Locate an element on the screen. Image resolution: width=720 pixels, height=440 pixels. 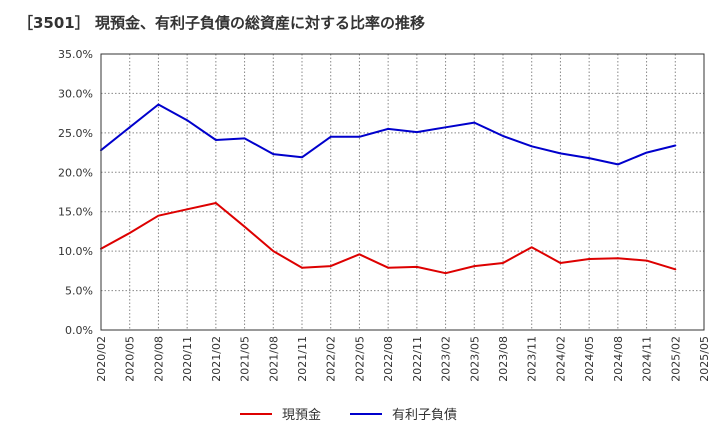
y-tick-label: 30.0% is located at coordinates (75, 93).